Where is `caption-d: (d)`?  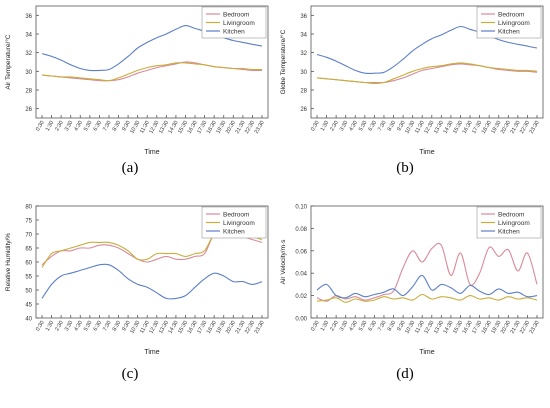 caption-d: (d) is located at coordinates (405, 374).